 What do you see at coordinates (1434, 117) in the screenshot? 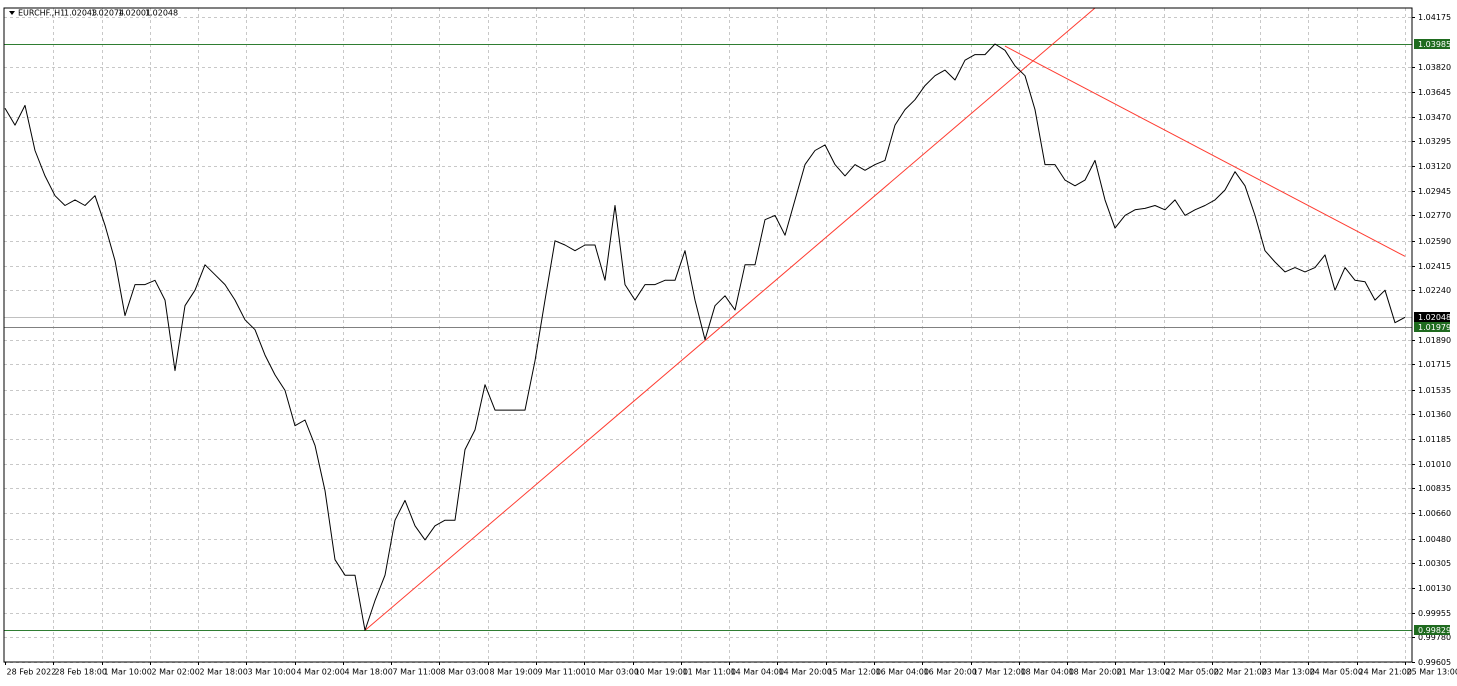
I see `y-tick-label: 1.03470` at bounding box center [1434, 117].